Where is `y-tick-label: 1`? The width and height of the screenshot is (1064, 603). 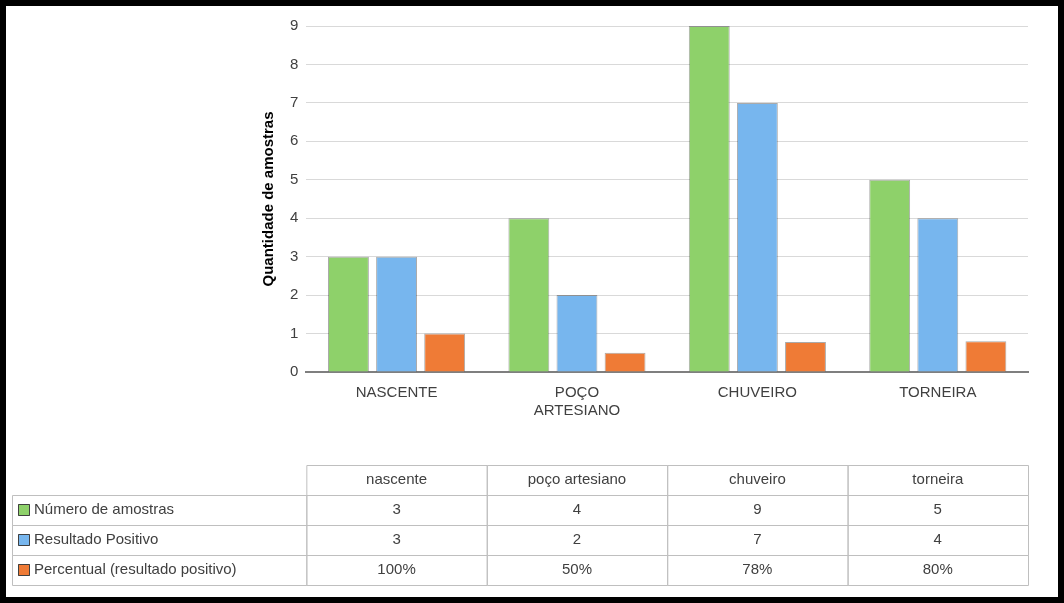
y-tick-label: 1 is located at coordinates (294, 332).